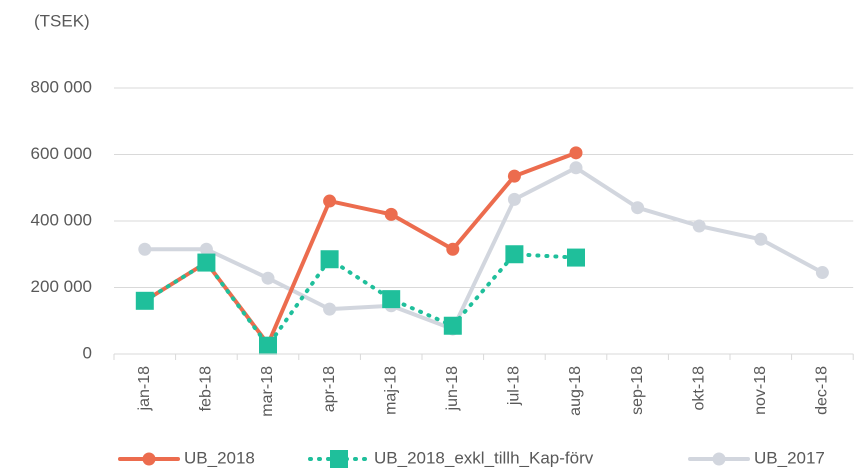 The height and width of the screenshot is (471, 854). What do you see at coordinates (267, 391) in the screenshot?
I see `x-tick-label: mar-18` at bounding box center [267, 391].